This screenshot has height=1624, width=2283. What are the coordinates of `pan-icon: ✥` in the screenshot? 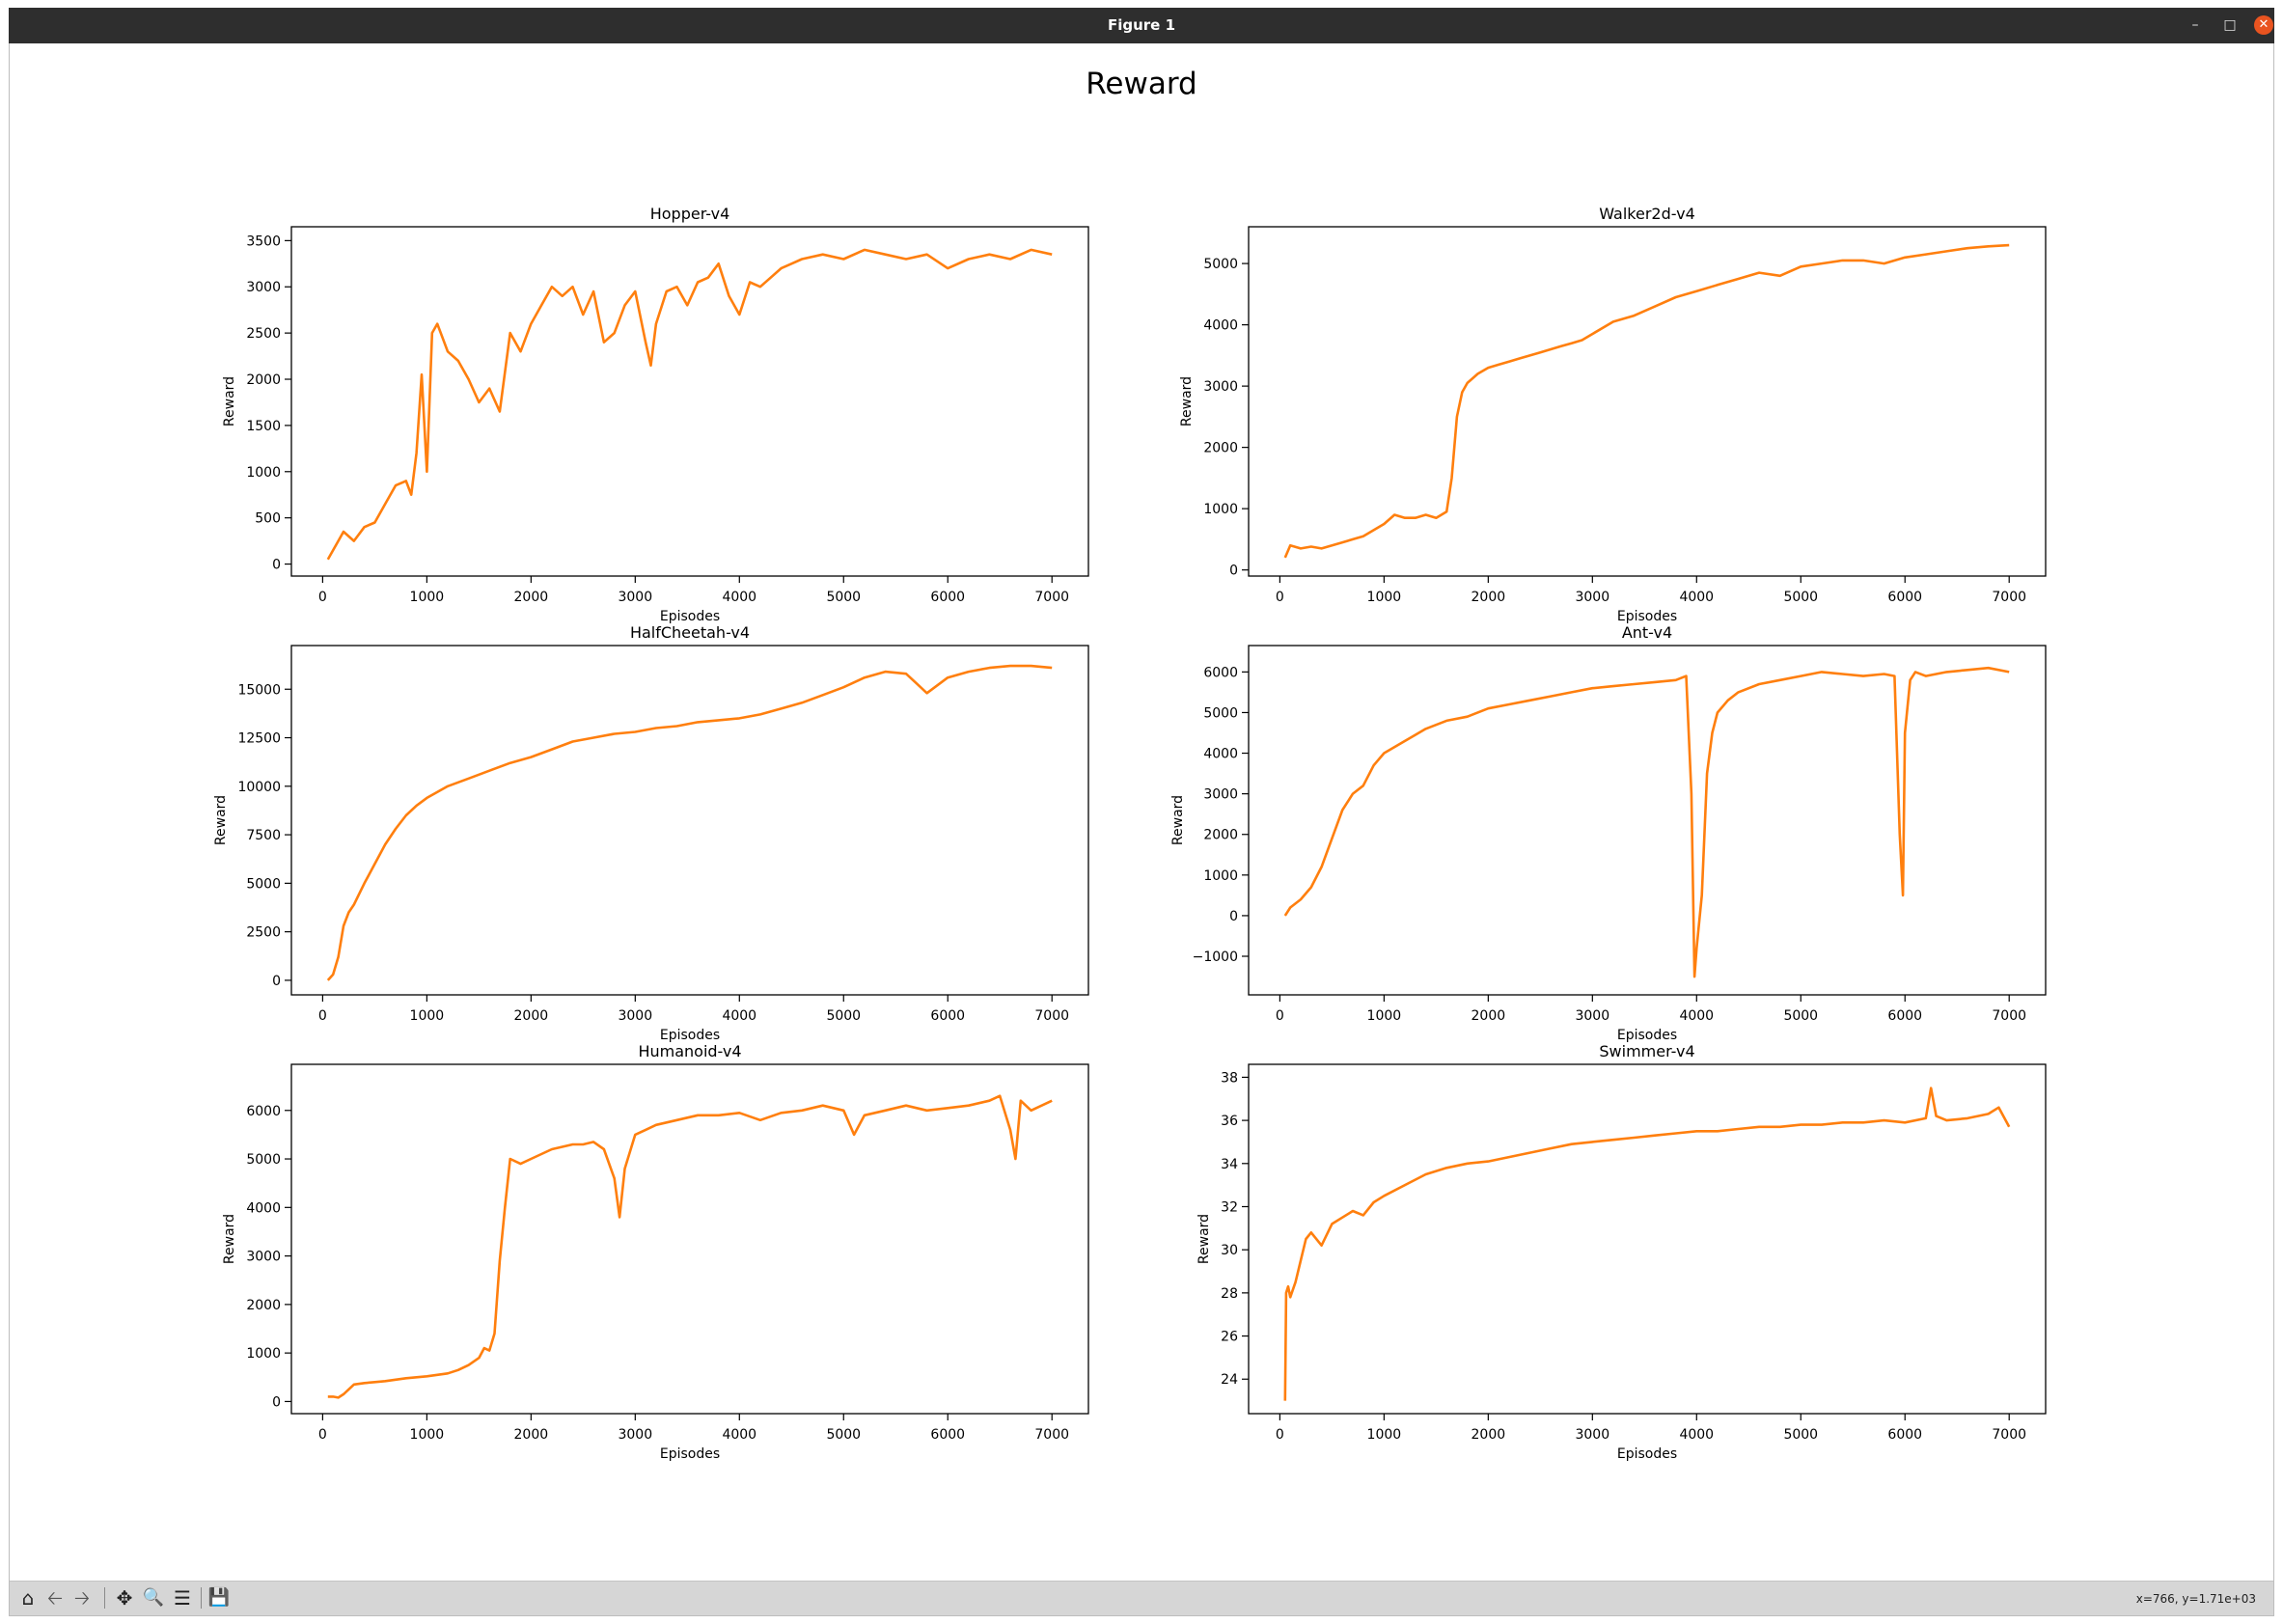 It's located at (124, 1598).